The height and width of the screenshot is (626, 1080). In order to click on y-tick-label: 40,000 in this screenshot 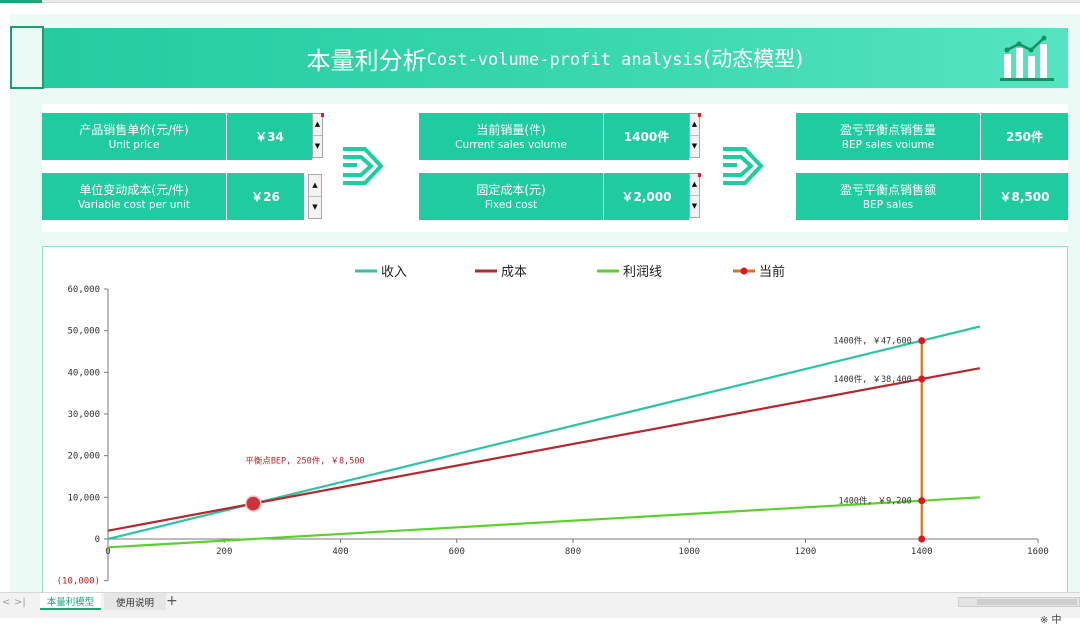, I will do `click(83, 373)`.